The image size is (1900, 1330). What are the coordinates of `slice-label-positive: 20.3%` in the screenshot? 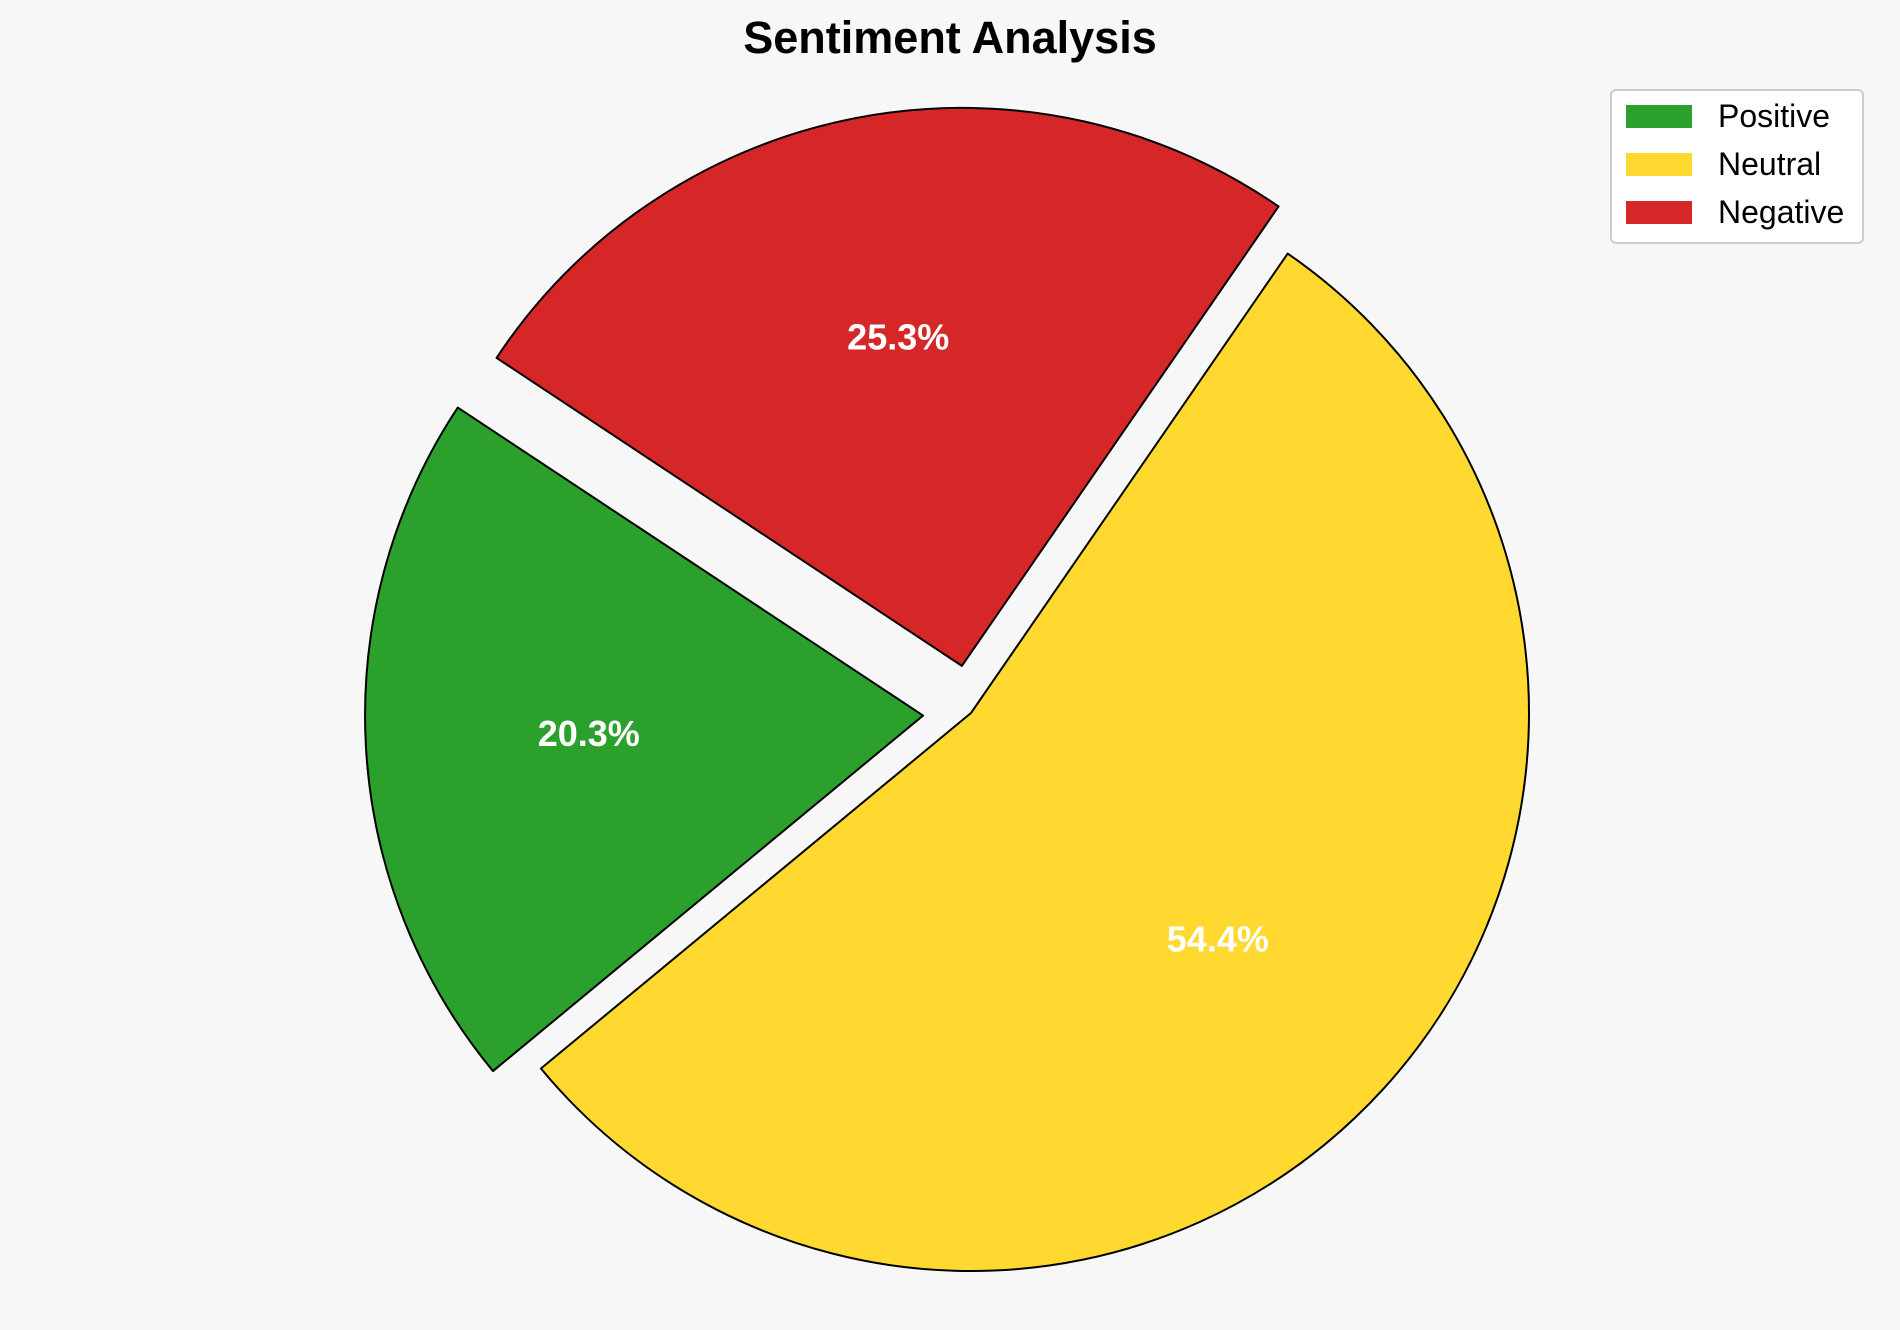 It's located at (589, 733).